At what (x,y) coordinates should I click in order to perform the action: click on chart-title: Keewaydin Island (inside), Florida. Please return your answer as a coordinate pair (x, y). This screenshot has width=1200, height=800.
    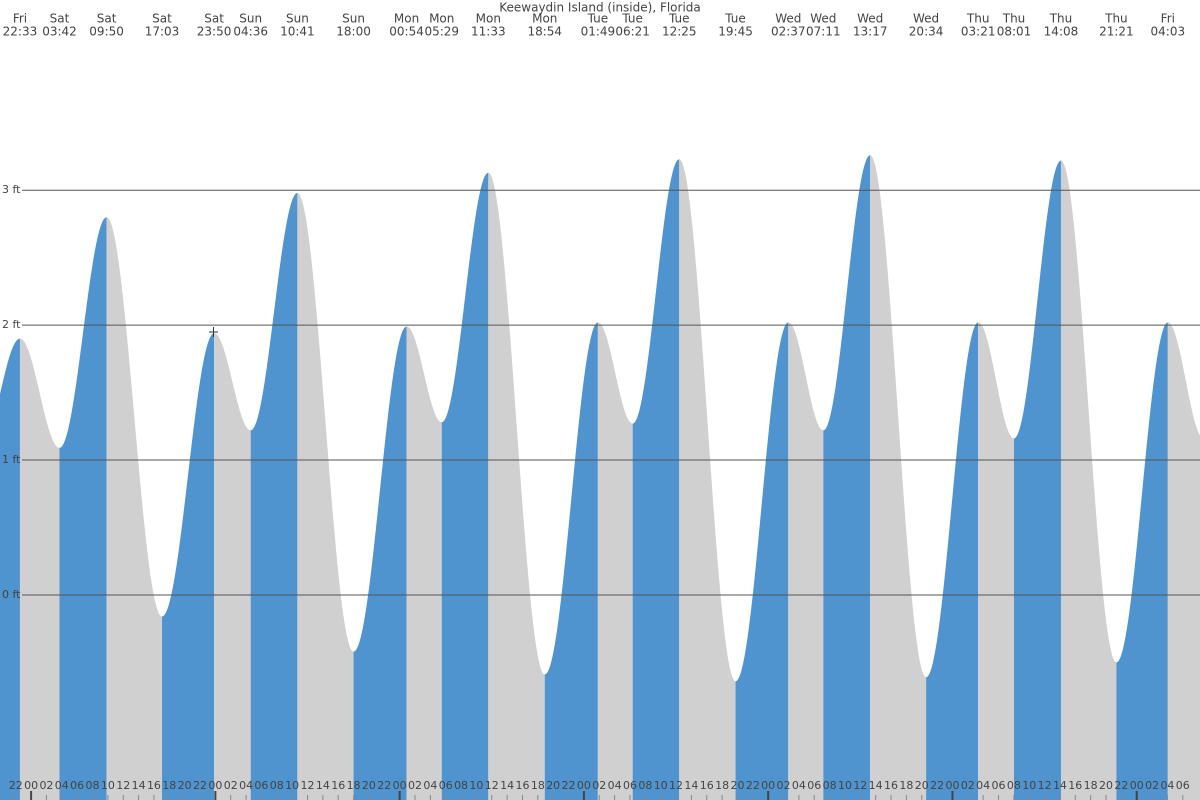
    Looking at the image, I should click on (600, 8).